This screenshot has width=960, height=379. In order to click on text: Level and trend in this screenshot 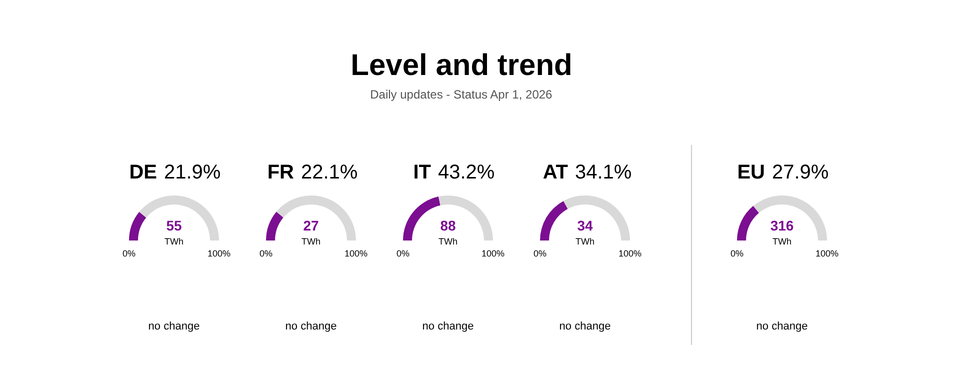, I will do `click(461, 65)`.